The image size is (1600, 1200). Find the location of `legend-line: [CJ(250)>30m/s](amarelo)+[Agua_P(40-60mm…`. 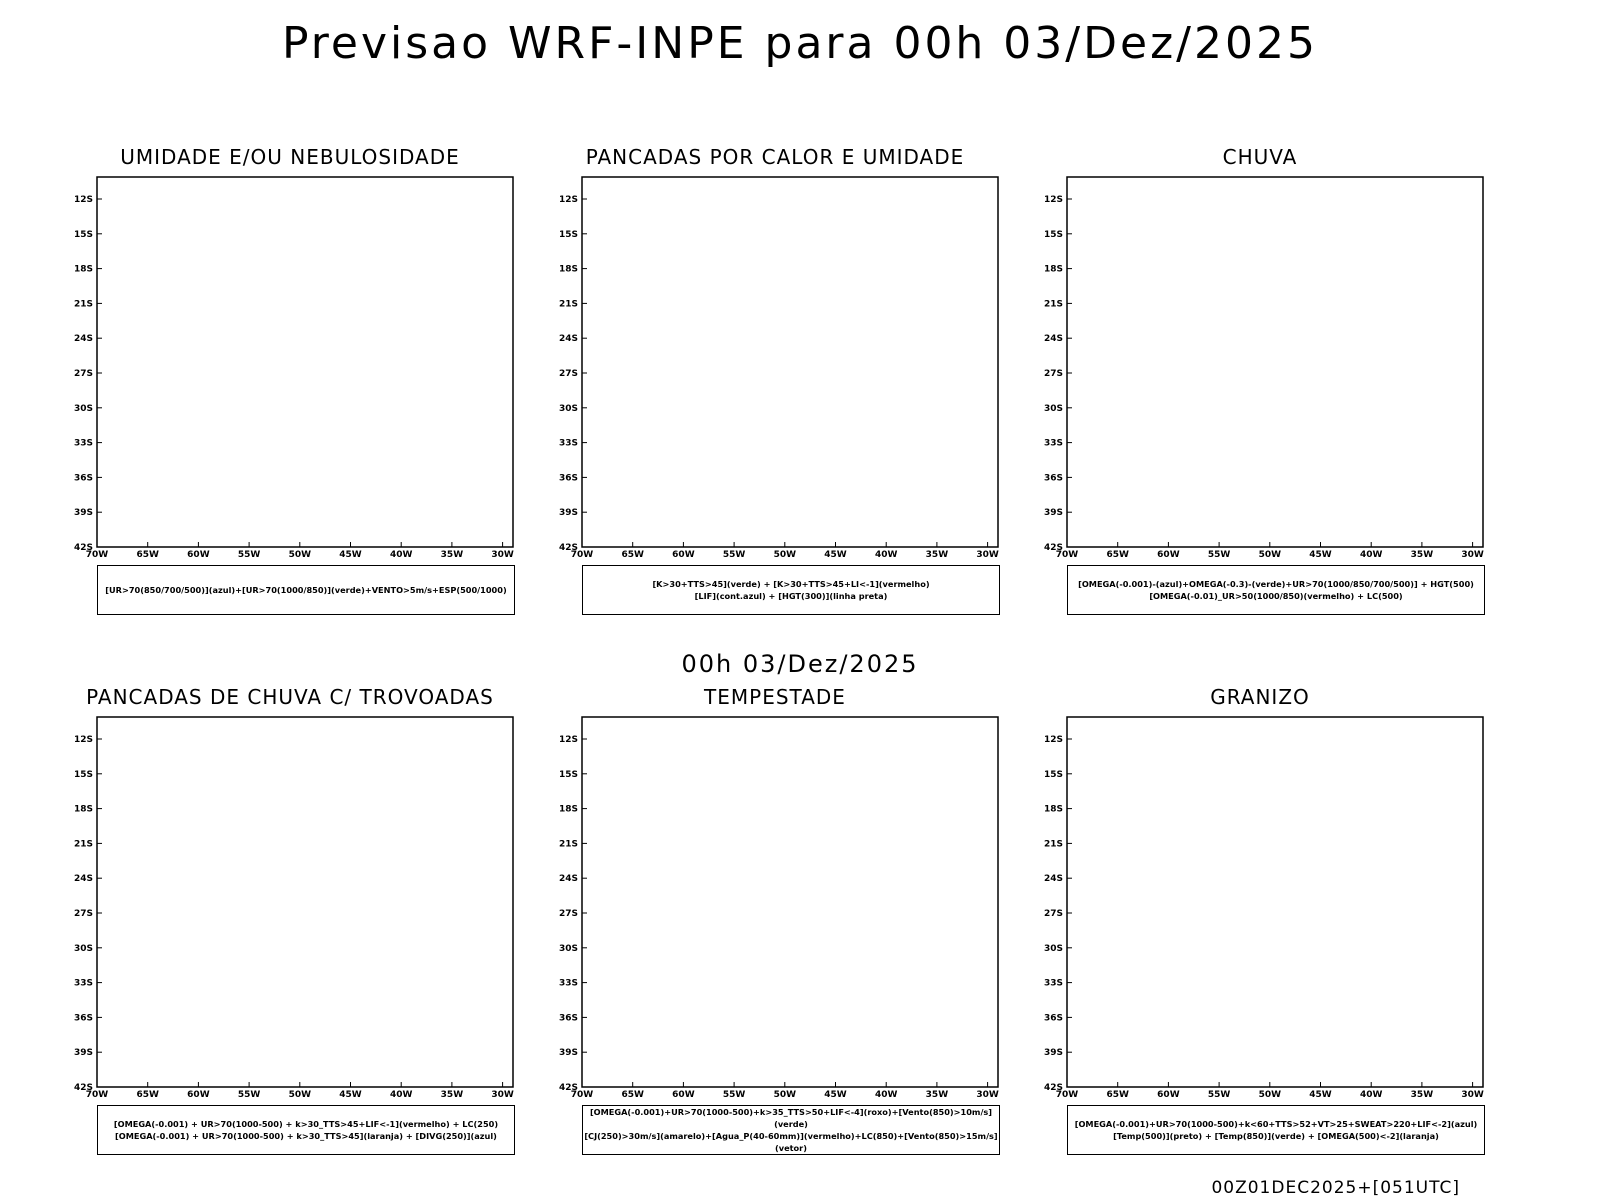

legend-line: [CJ(250)>30m/s](amarelo)+[Agua_P(40-60mm… is located at coordinates (791, 1142).